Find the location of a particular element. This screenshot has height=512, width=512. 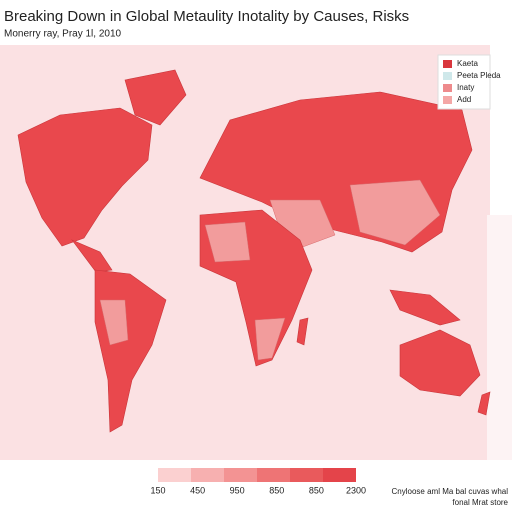

africa-south is located at coordinates (270, 339).